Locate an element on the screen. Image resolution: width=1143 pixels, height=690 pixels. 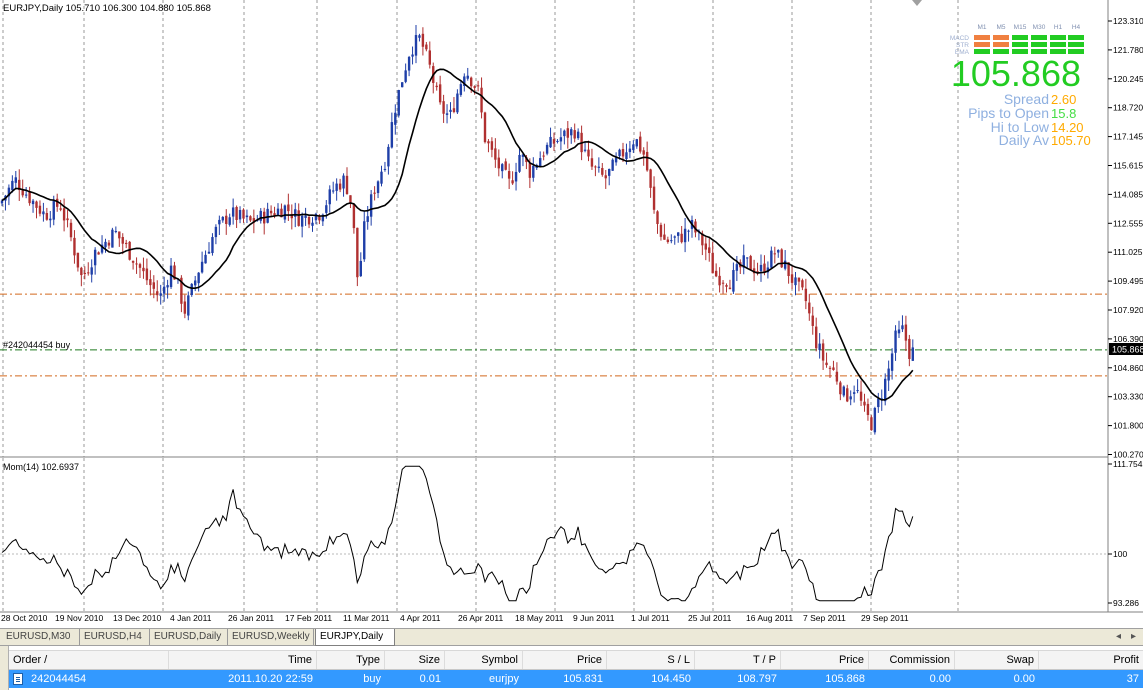
col-current-price: Price is located at coordinates (825, 660).